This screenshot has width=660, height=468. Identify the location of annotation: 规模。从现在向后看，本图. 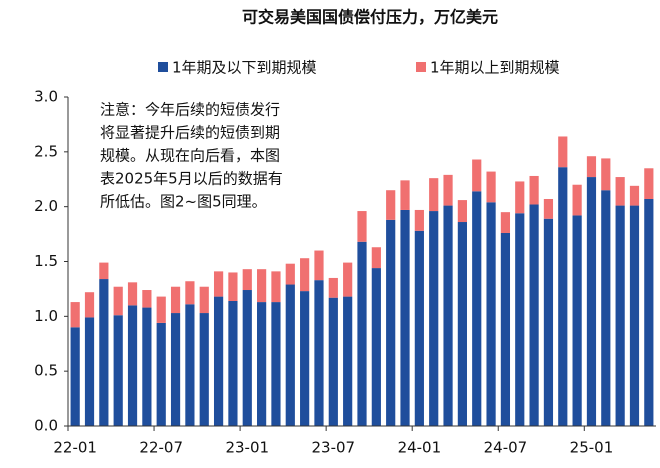
(190, 156).